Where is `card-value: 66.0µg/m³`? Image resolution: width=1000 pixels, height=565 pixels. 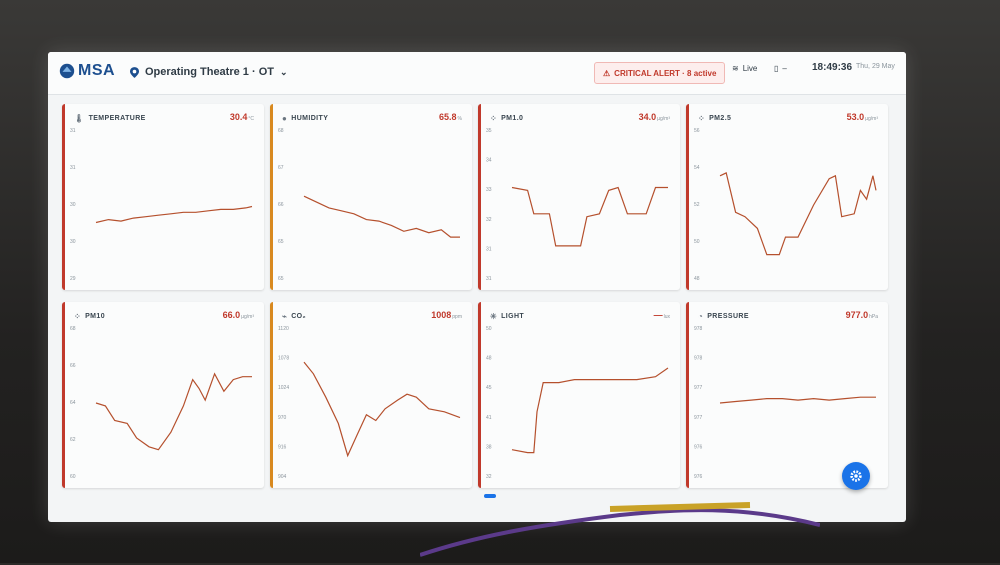 card-value: 66.0µg/m³ is located at coordinates (238, 315).